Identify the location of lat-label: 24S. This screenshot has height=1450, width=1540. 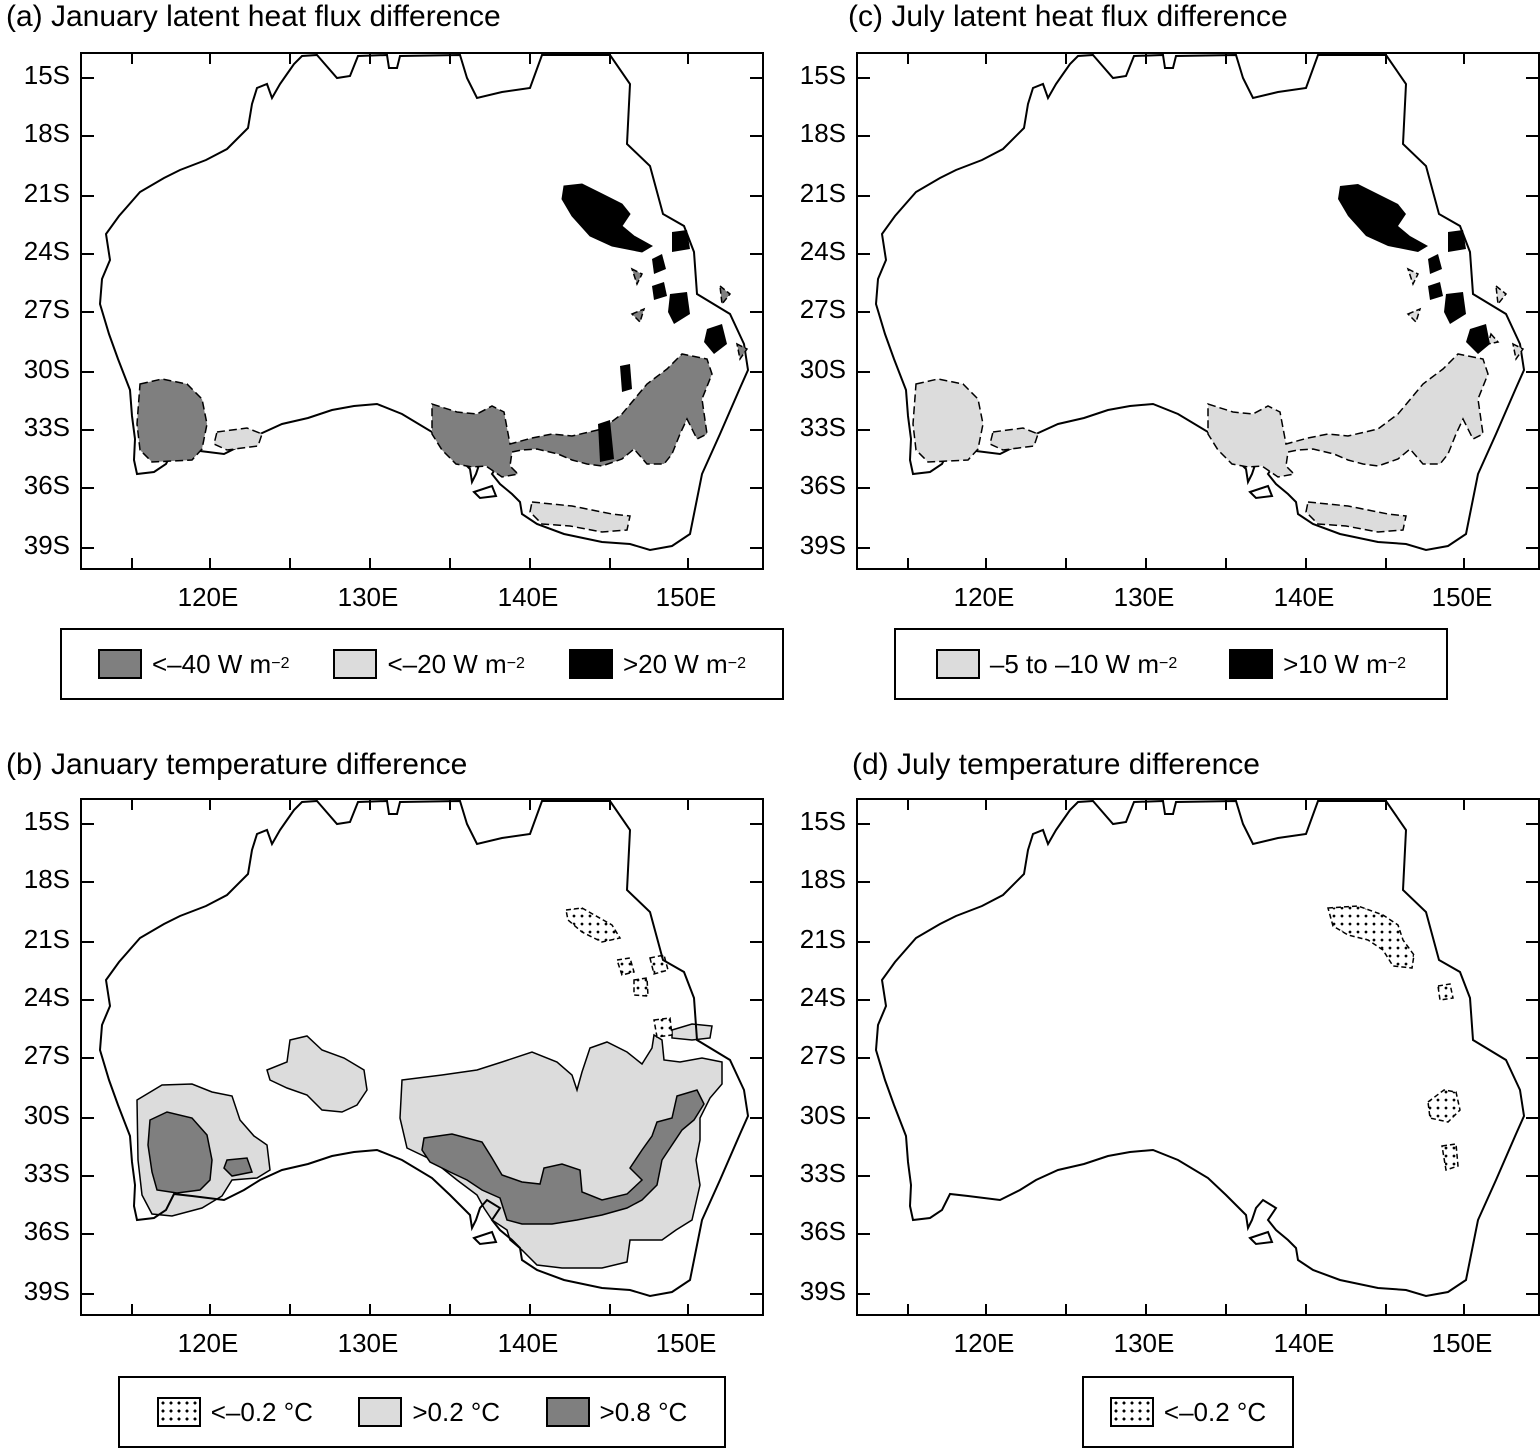
(822, 251).